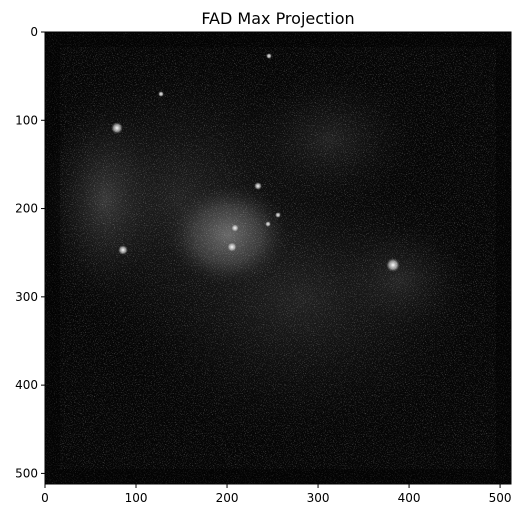  Describe the element at coordinates (318, 498) in the screenshot. I see `x-tick-label: 300` at that location.